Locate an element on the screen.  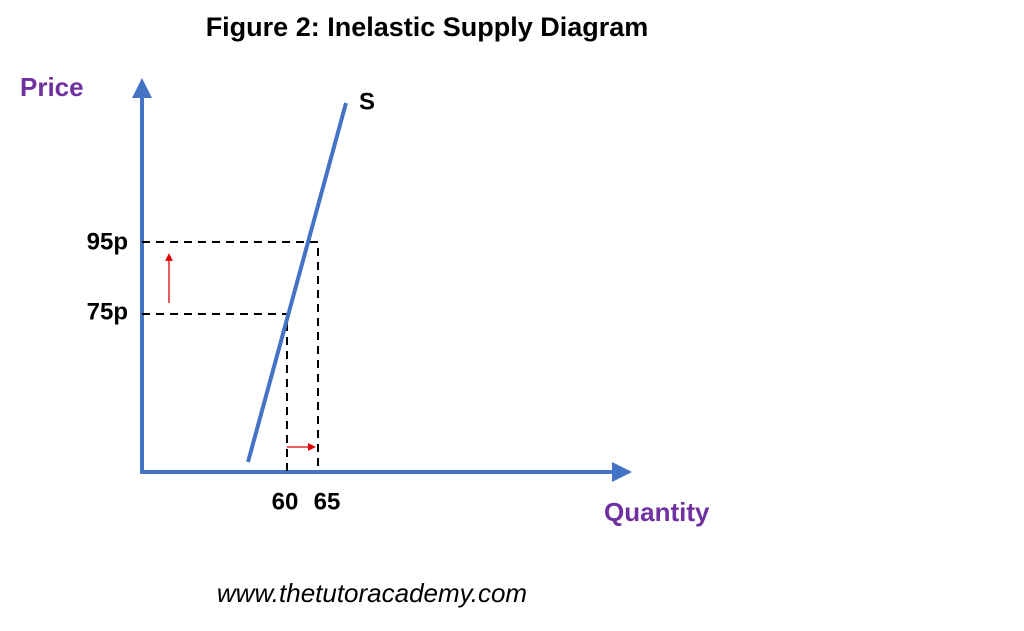
quantity-label: 60 is located at coordinates (285, 501).